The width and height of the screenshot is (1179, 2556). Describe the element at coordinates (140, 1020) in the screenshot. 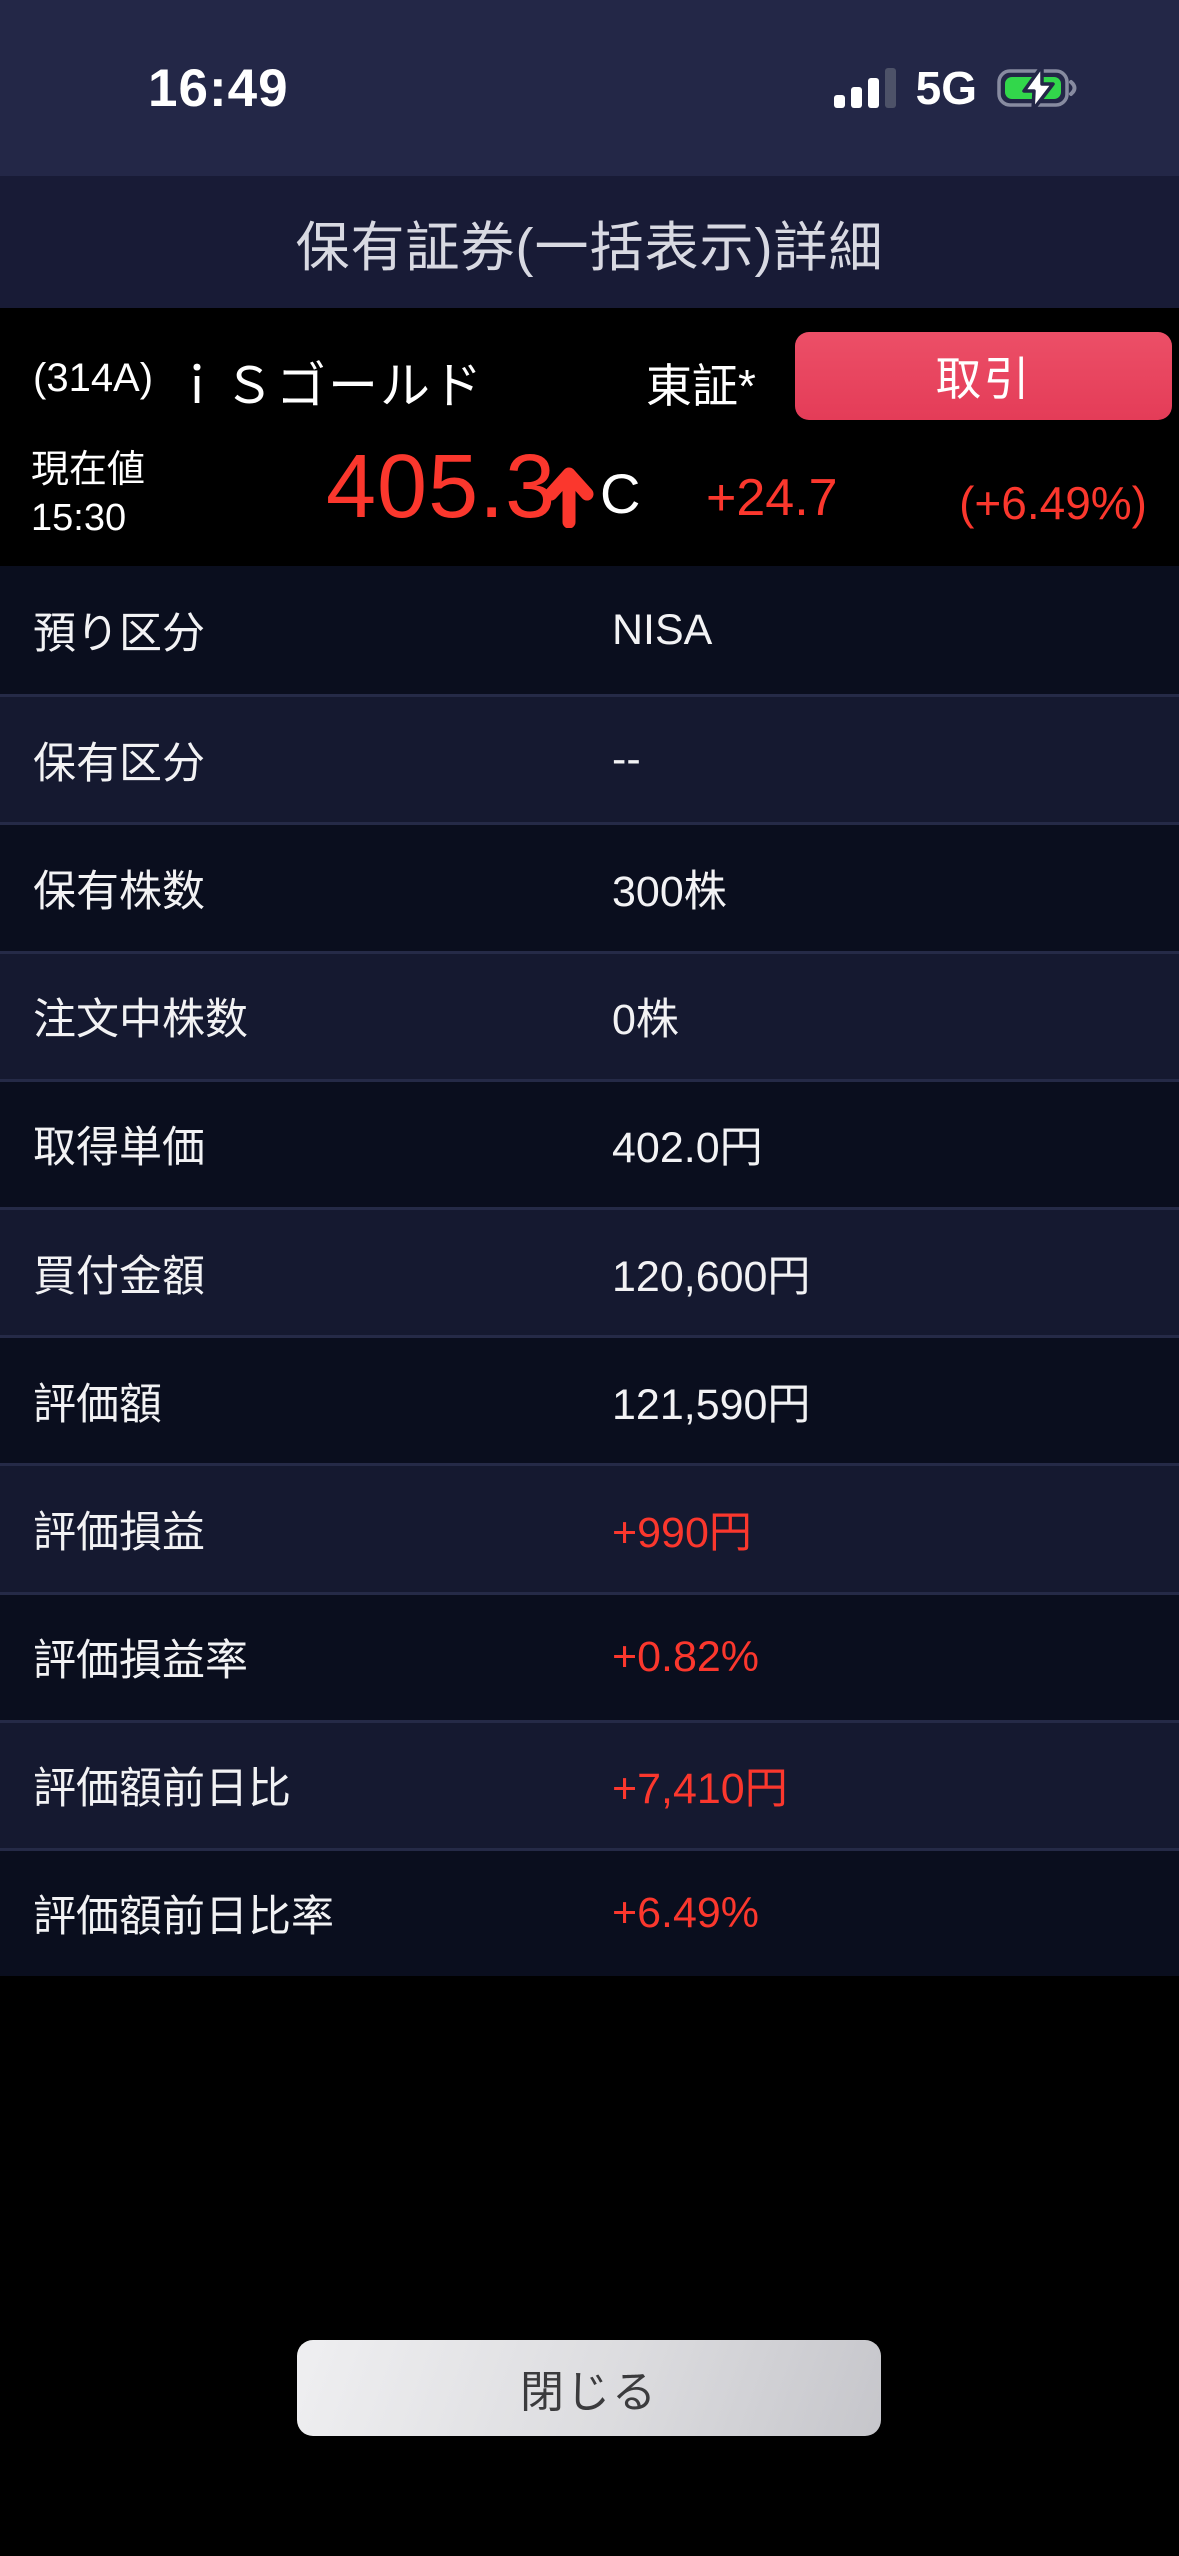

I see `row-label: 注文中株数` at that location.